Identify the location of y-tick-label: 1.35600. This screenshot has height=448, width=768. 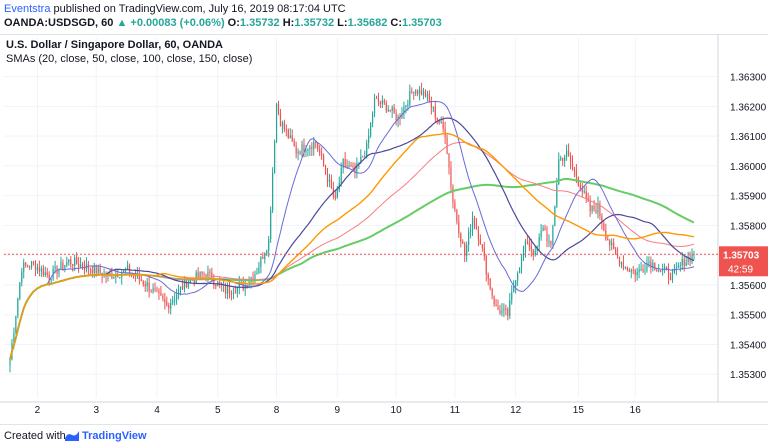
(748, 286).